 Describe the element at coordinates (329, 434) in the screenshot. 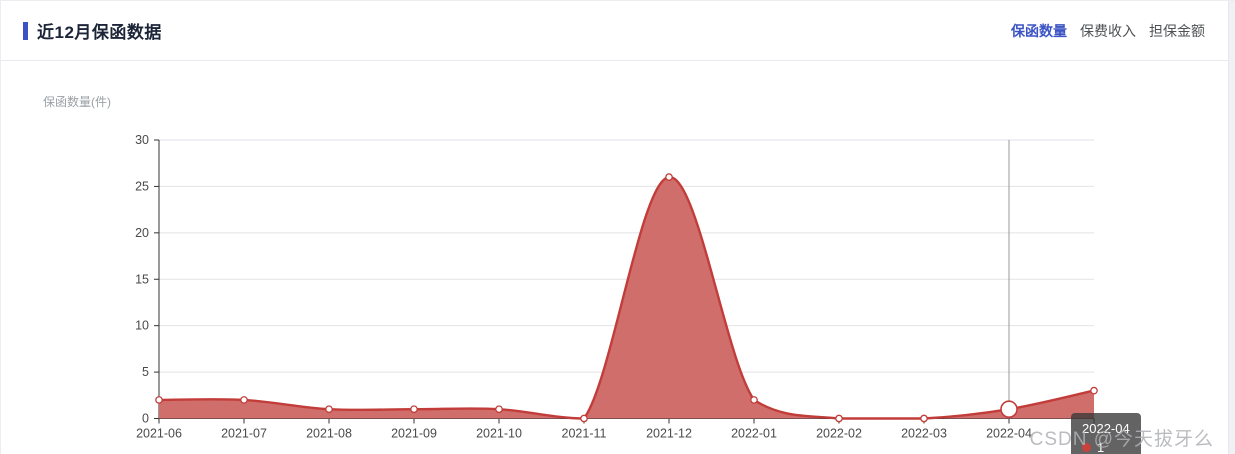

I see `x-tick-label: 2021-08` at that location.